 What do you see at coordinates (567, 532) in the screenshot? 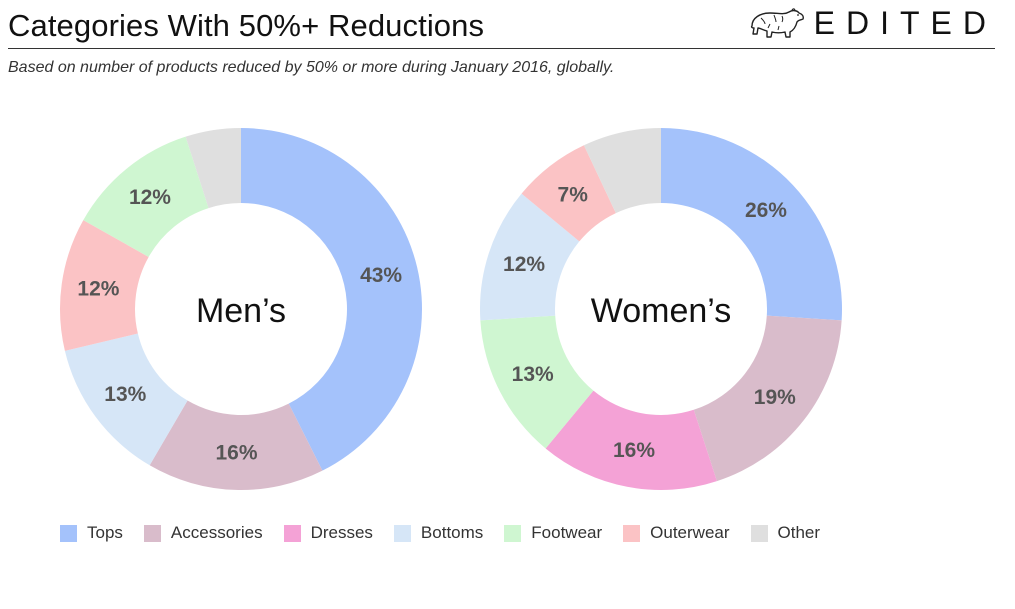
I see `legend-label: Footwear` at bounding box center [567, 532].